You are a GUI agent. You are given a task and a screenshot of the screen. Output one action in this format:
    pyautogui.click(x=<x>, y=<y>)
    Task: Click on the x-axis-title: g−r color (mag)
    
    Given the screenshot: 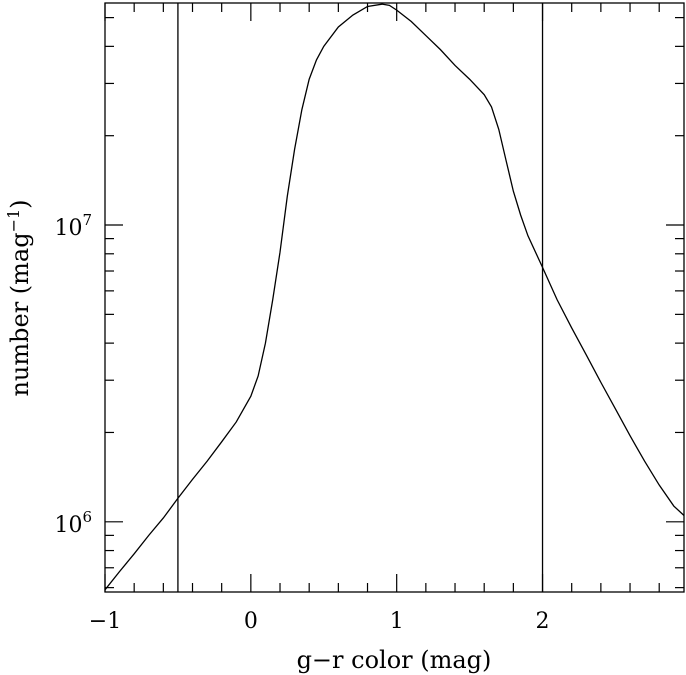 What is the action you would take?
    pyautogui.click(x=394, y=660)
    